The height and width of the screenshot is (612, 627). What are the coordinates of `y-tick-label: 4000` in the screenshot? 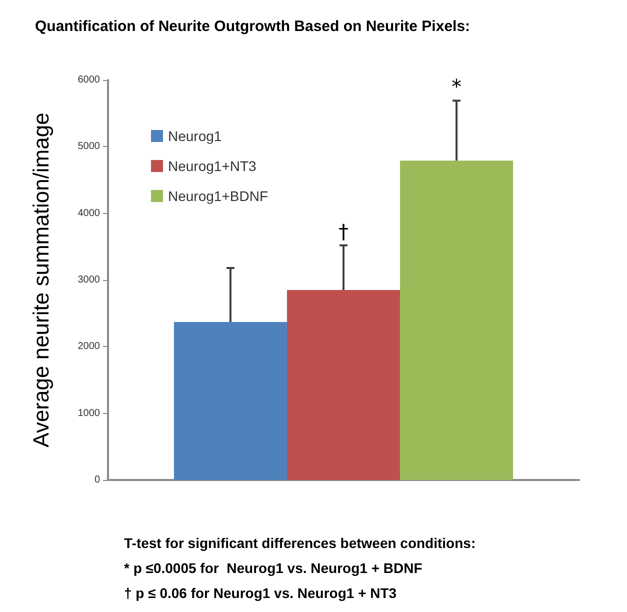 It's located at (89, 213).